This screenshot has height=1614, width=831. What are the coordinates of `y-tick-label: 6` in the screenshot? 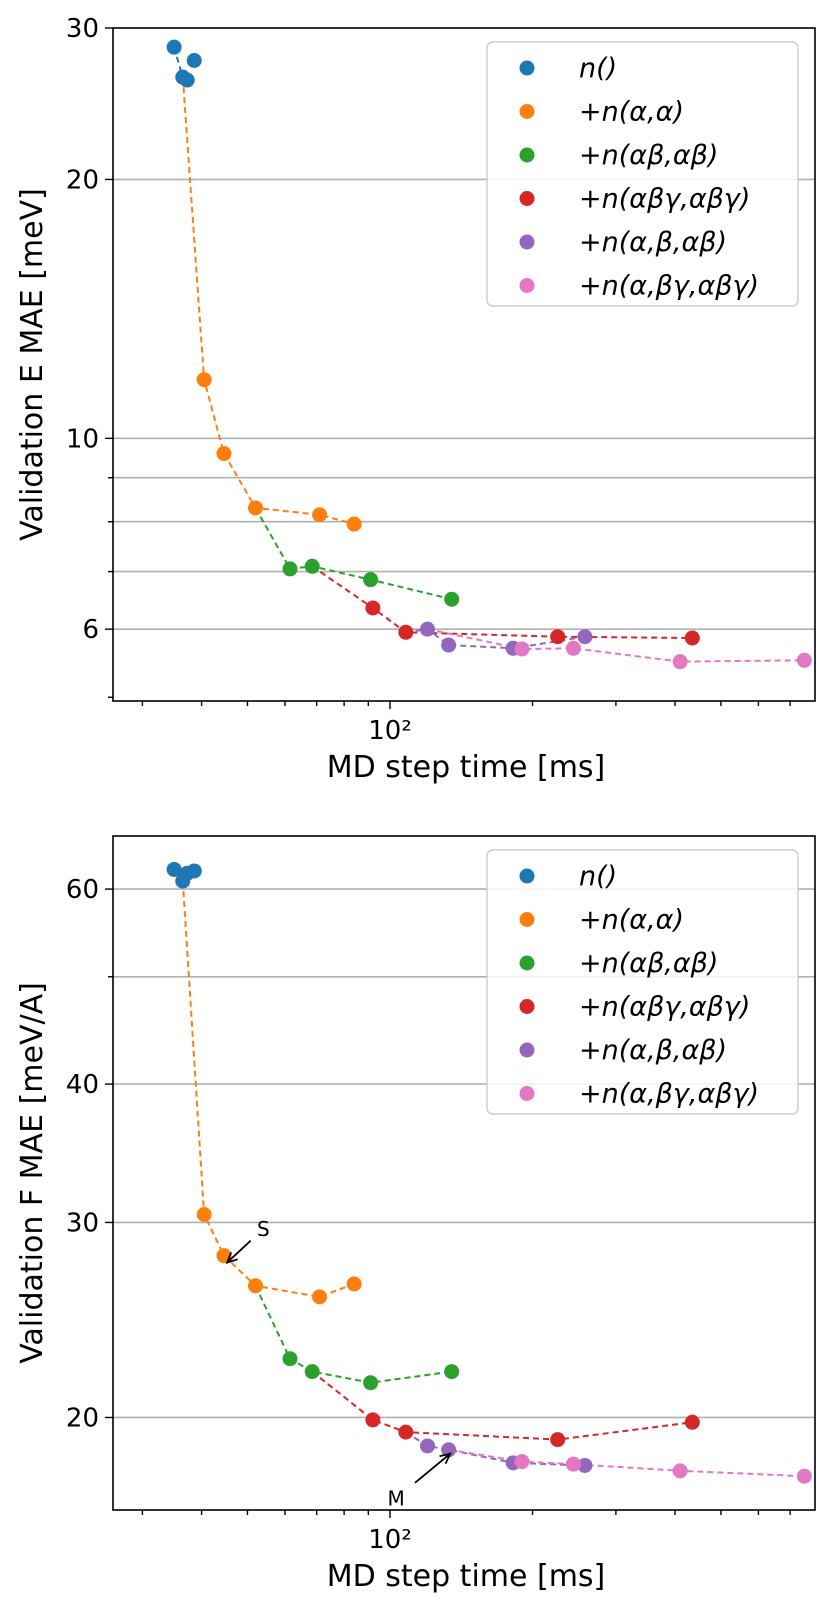 It's located at (90, 630).